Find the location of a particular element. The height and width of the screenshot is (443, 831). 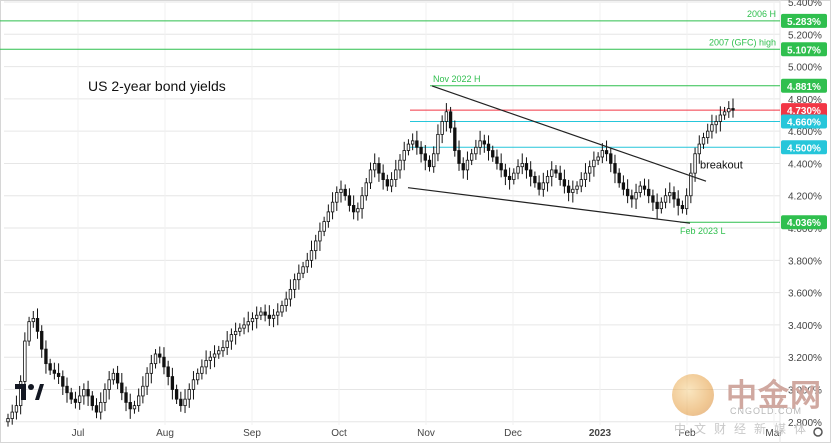

y-tick-label: 3.600% is located at coordinates (805, 294).